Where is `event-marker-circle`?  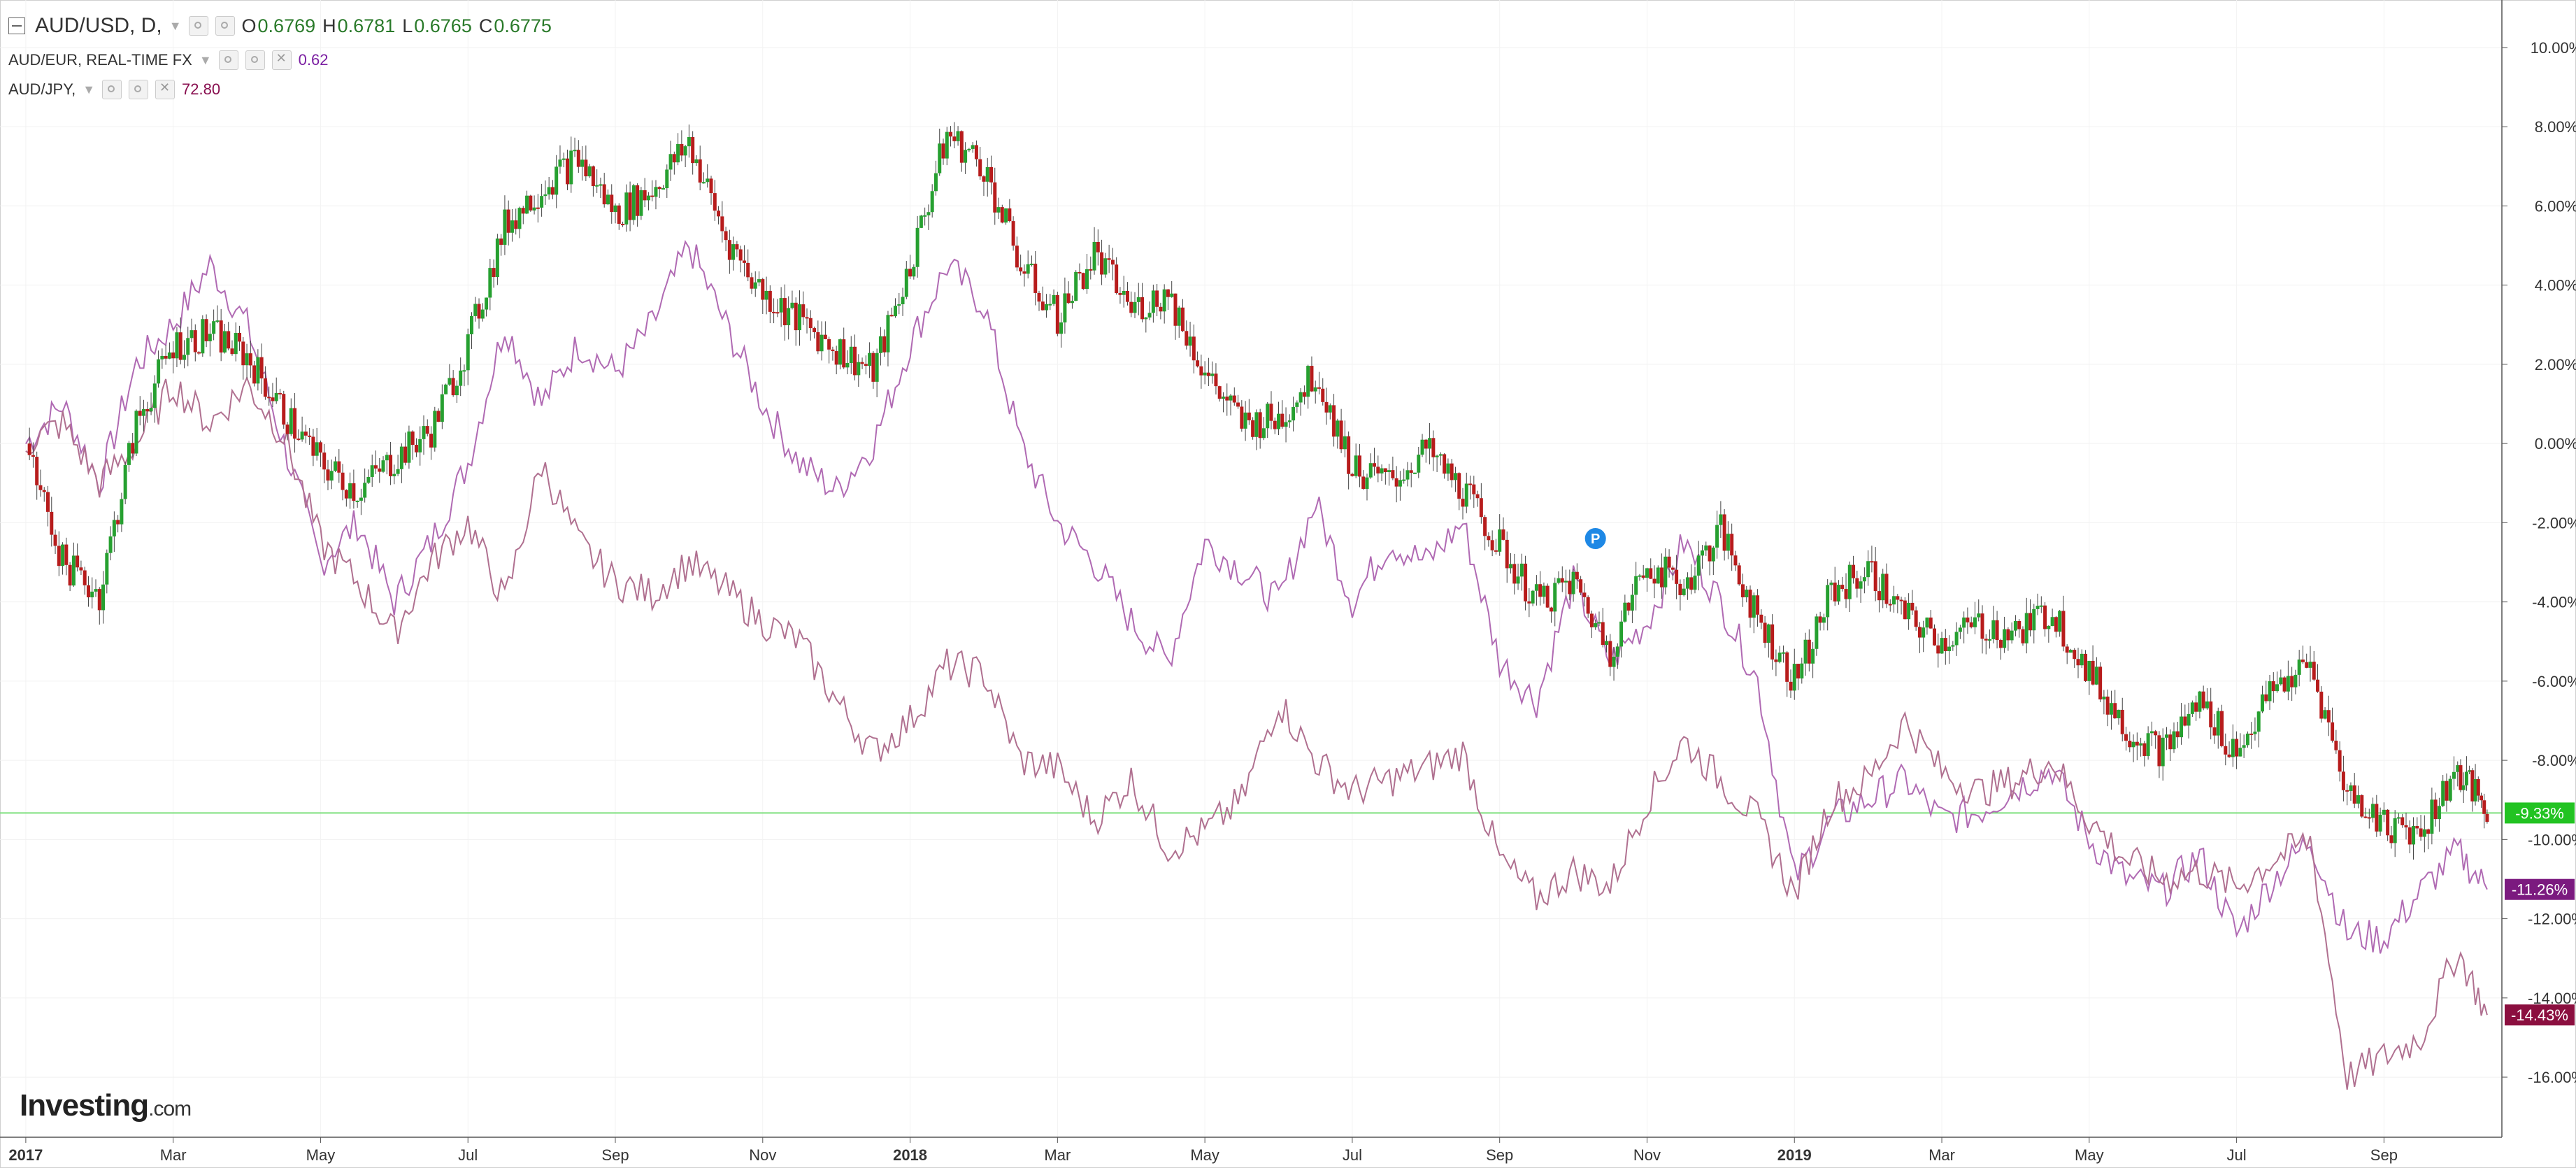
event-marker-circle is located at coordinates (1595, 539).